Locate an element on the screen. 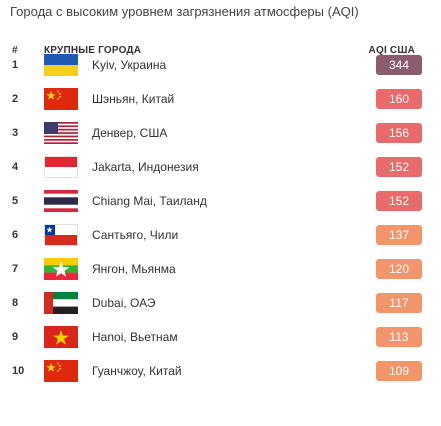 This screenshot has width=441, height=426. rank-number: 2 is located at coordinates (15, 99).